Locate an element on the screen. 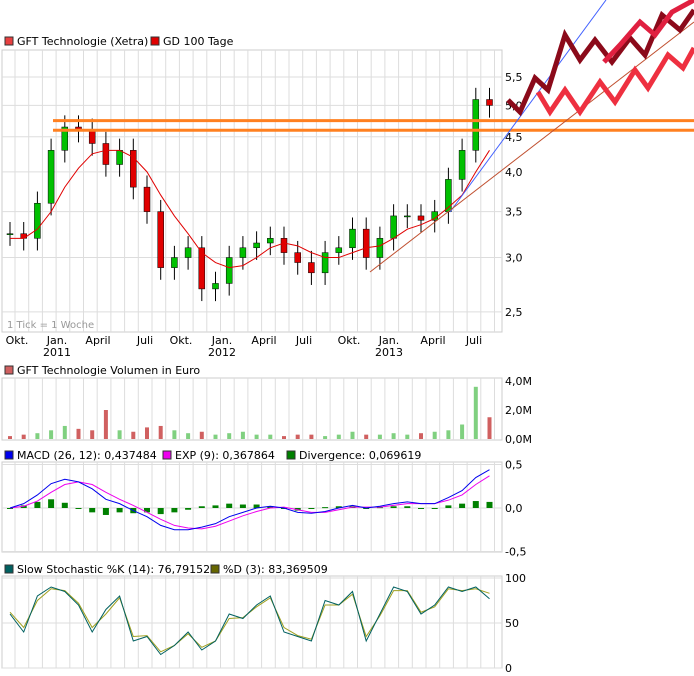  legend-gd: GD 100 Tage is located at coordinates (192, 41).